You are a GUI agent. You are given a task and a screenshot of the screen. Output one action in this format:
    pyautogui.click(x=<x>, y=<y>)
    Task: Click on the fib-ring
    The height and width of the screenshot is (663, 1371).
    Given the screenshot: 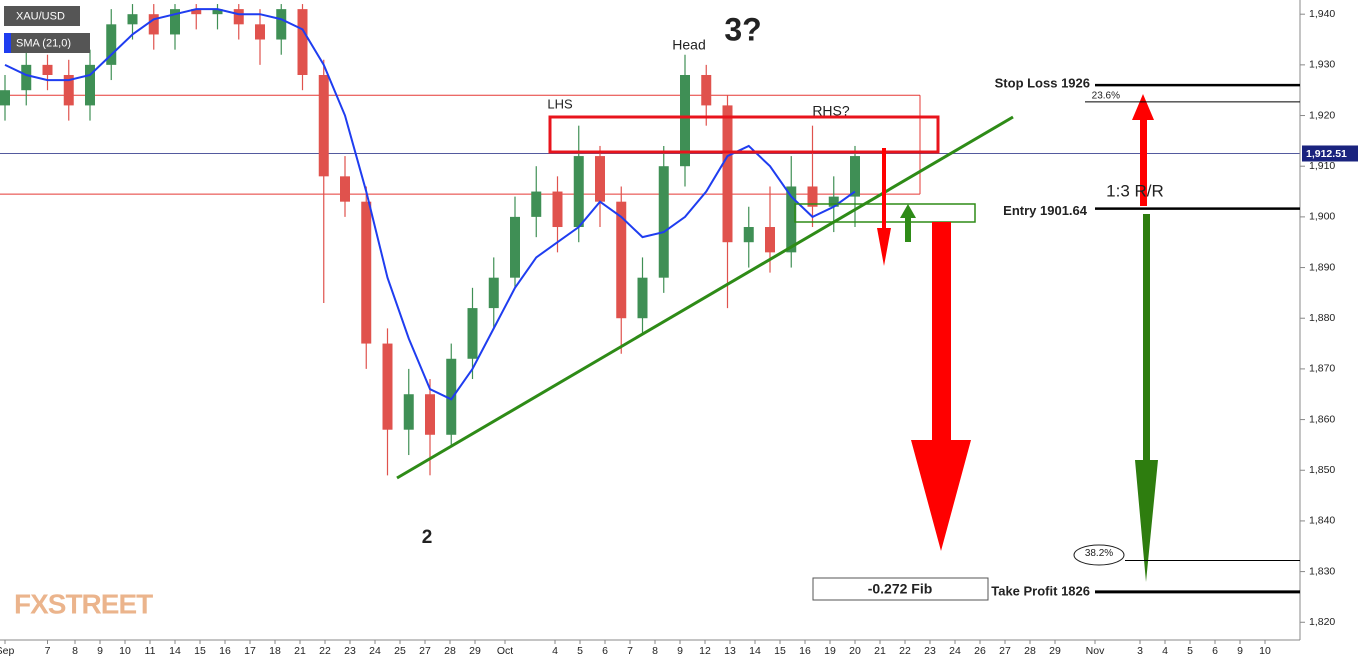 What is the action you would take?
    pyautogui.click(x=1099, y=555)
    